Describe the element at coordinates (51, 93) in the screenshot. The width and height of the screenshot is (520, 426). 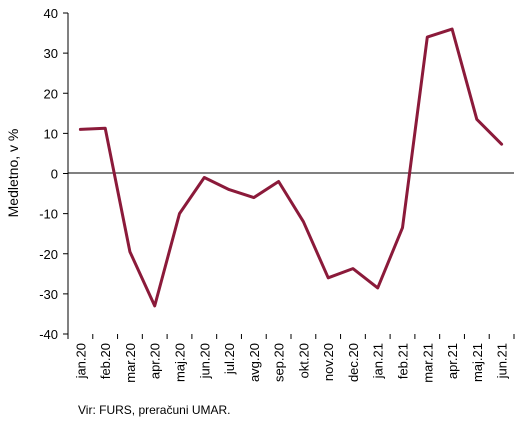
I see `y-tick-label: 20` at that location.